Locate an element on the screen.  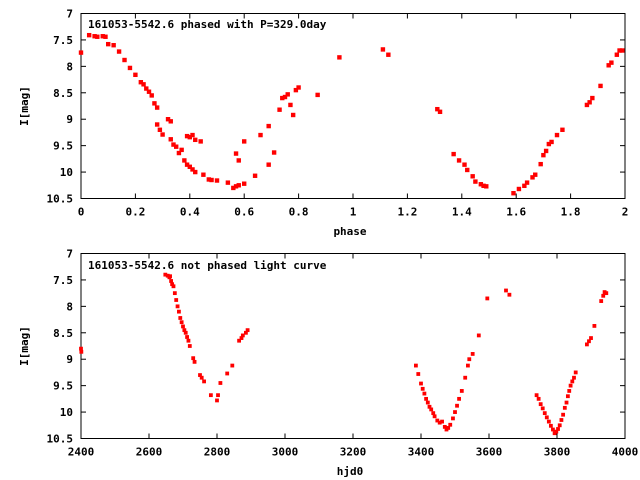
x-tick-label: 3000 is located at coordinates (285, 452).